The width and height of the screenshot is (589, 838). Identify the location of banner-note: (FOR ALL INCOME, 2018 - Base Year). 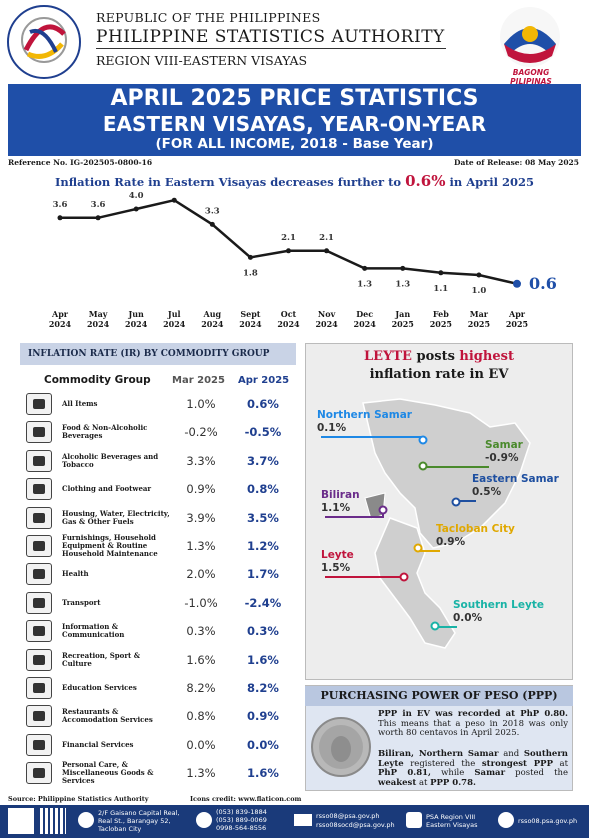
(294, 144).